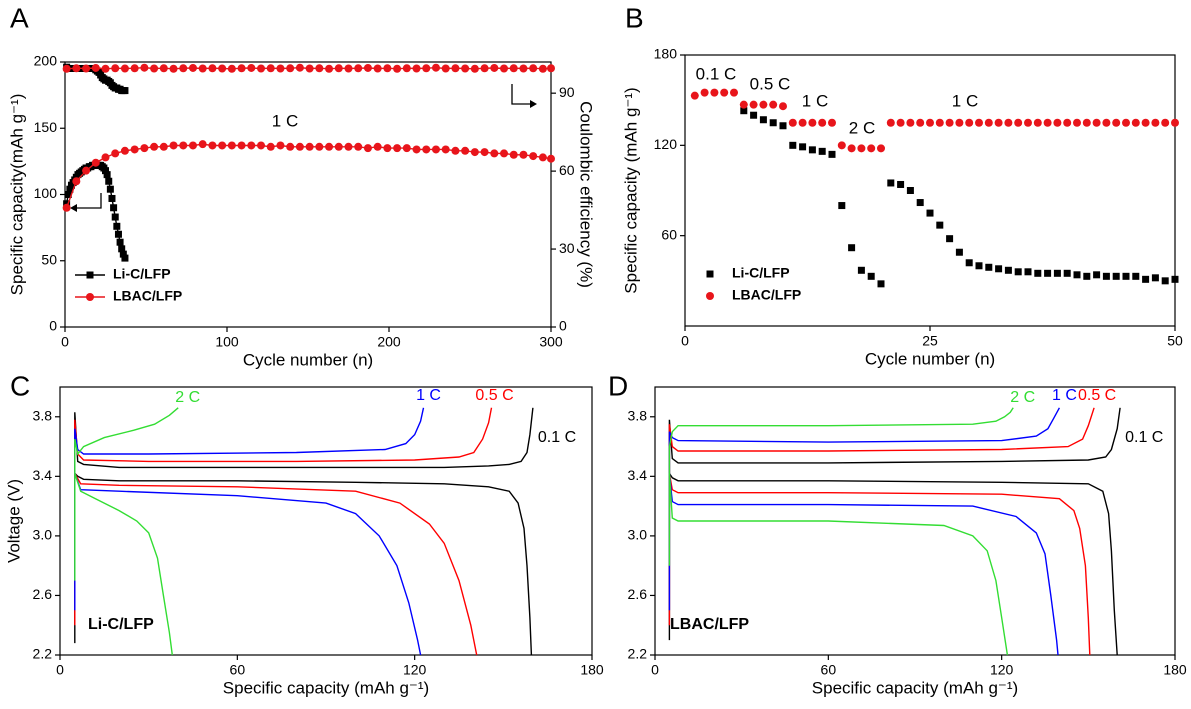  I want to click on x-tick-label: 120, so click(415, 670).